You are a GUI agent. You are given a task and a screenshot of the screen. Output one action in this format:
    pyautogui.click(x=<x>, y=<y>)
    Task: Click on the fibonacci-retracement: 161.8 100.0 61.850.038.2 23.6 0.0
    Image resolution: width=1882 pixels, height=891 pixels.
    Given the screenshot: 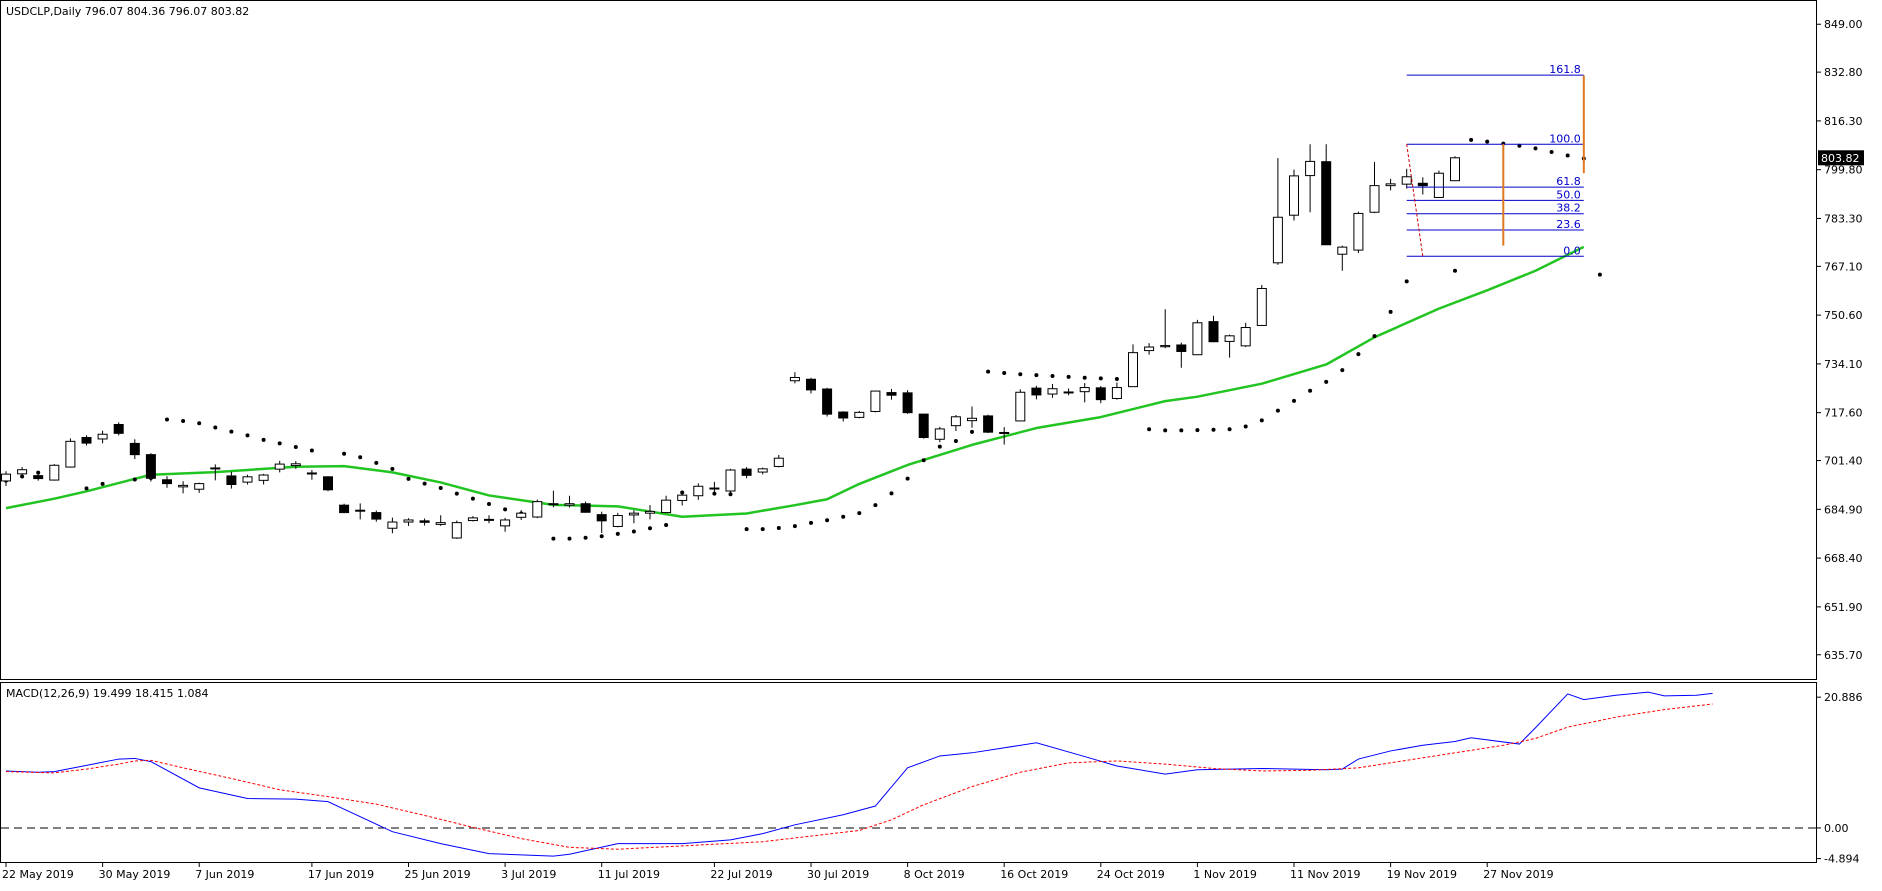 What is the action you would take?
    pyautogui.click(x=1495, y=160)
    